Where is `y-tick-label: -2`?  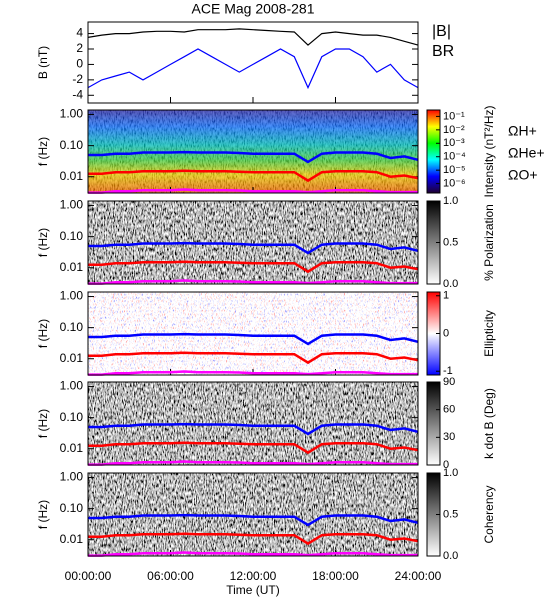
y-tick-label: -2 is located at coordinates (77, 79).